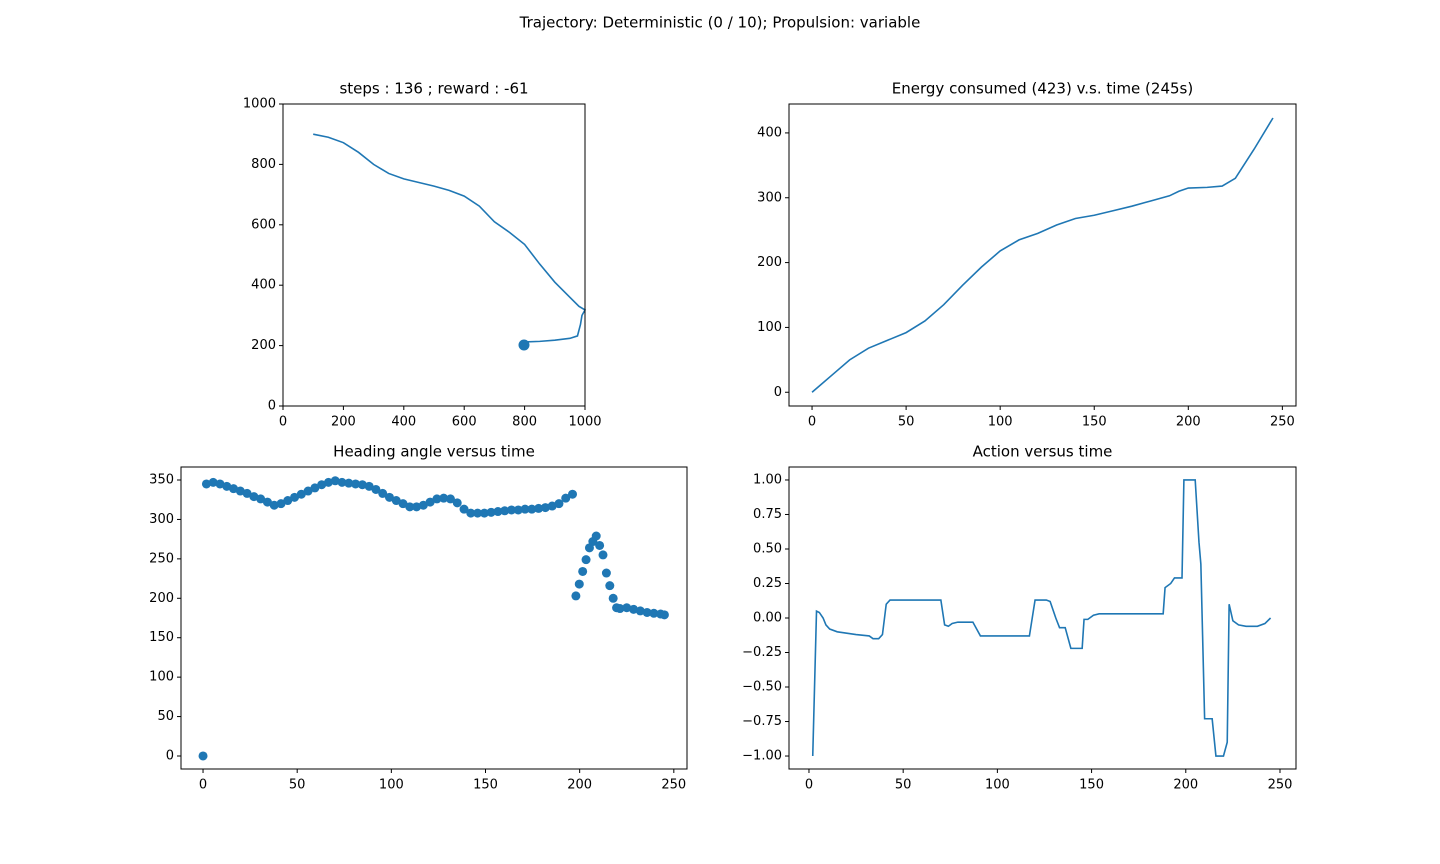 The height and width of the screenshot is (864, 1440). Describe the element at coordinates (767, 618) in the screenshot. I see `y-tick-label: 0.00` at that location.